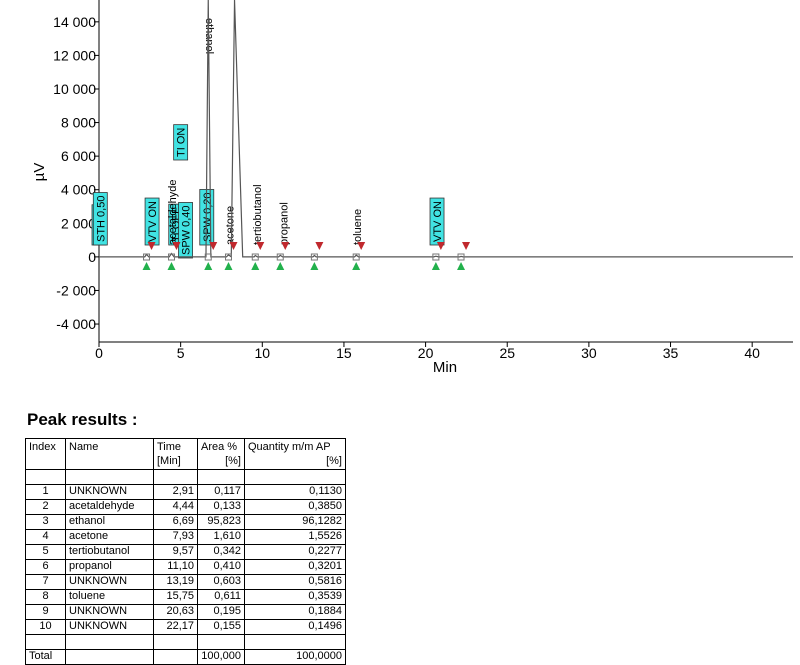 The image size is (800, 665). I want to click on data-row: 3 ethanol 6,69 95,823 96,1282, so click(185, 522).